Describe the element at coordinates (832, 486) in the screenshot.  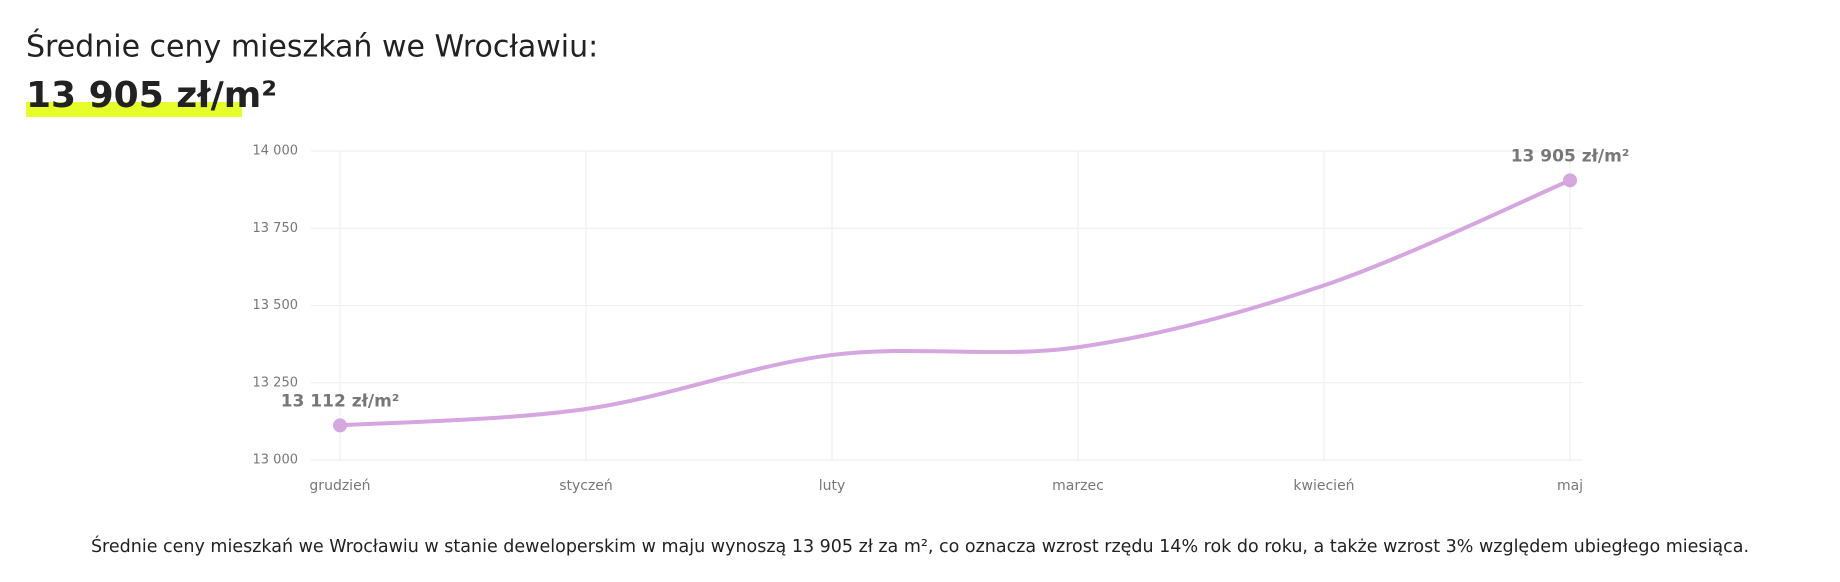
I see `x-tick-label: luty` at that location.